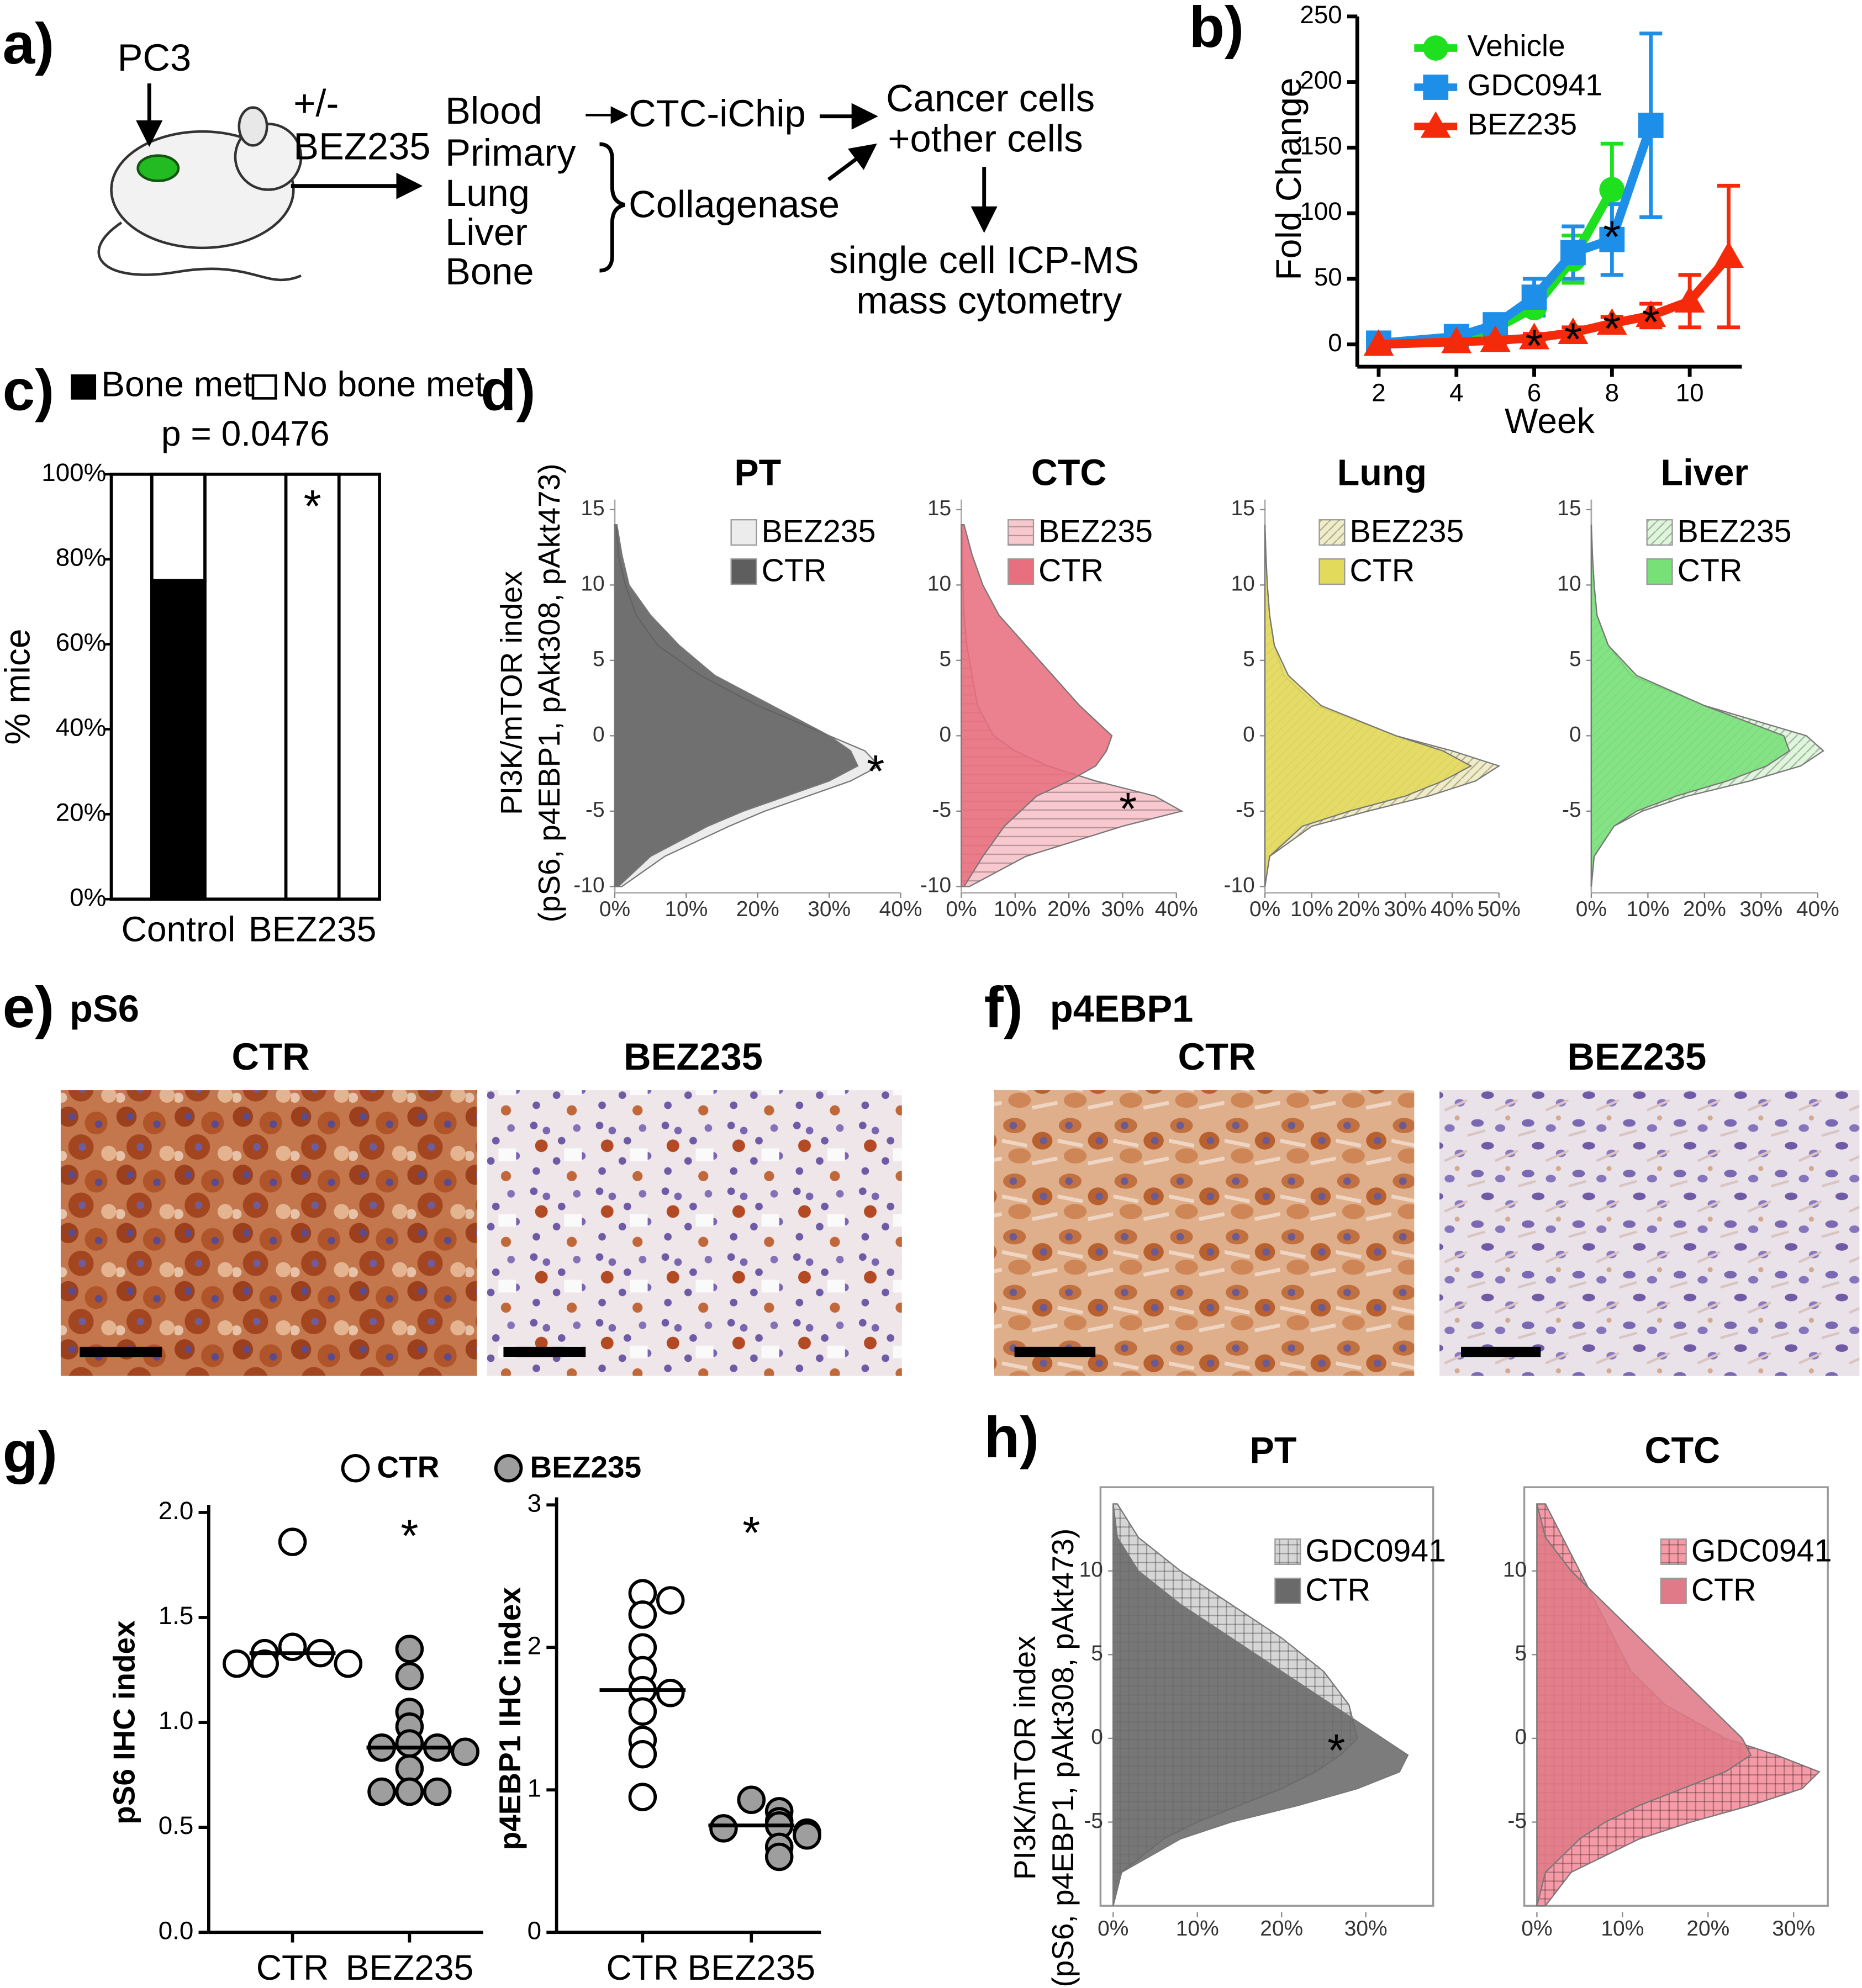 Image resolution: width=1862 pixels, height=1988 pixels. Describe the element at coordinates (410, 1967) in the screenshot. I see `x-tick-label: BEZ235` at that location.